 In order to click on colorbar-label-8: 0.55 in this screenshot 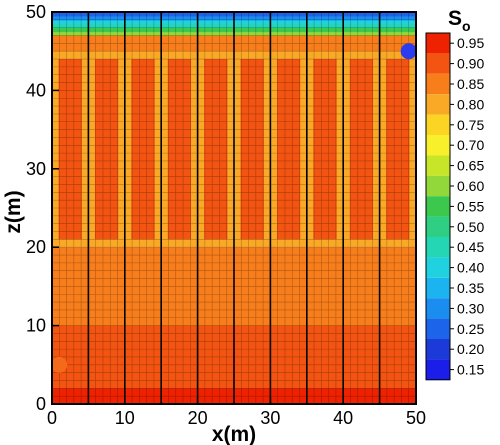, I will do `click(470, 206)`.